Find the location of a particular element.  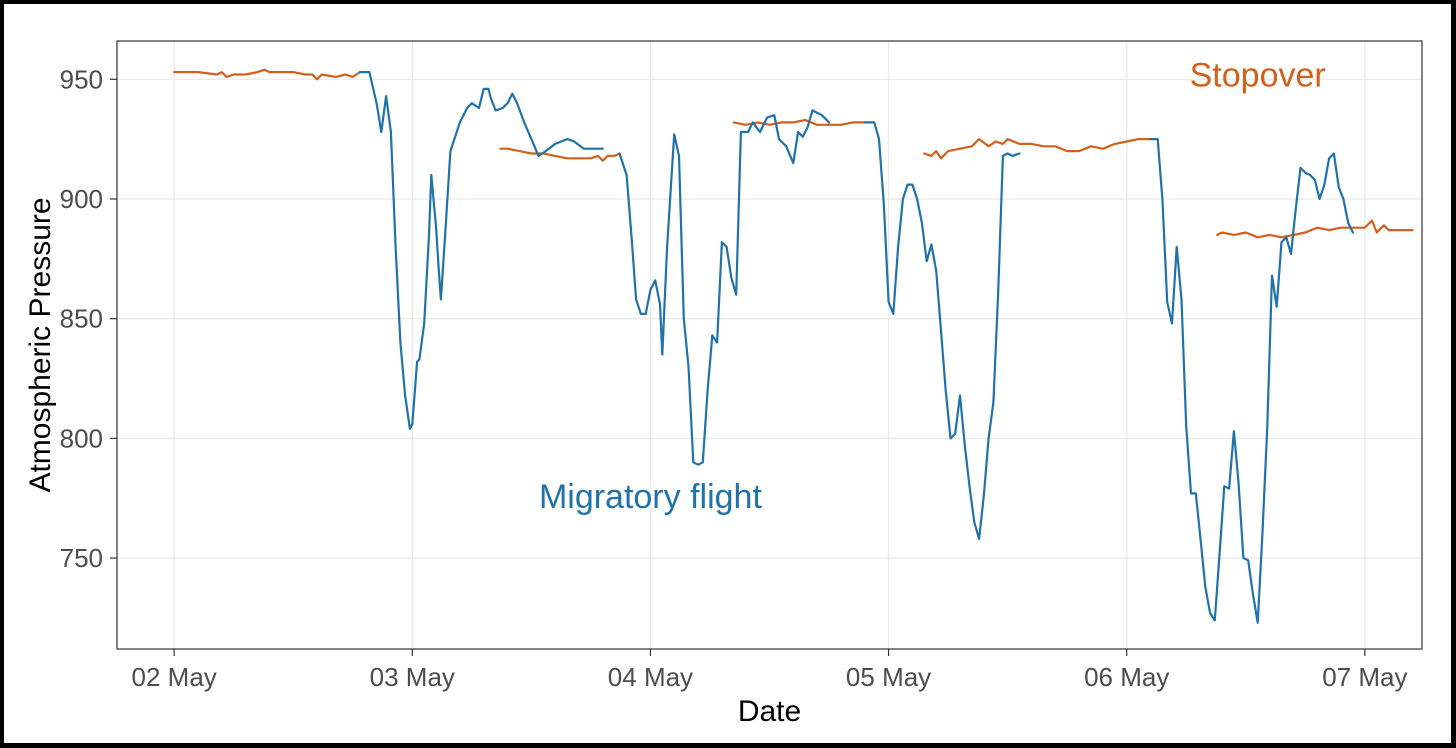

x-tick-label: 04 May is located at coordinates (650, 677).